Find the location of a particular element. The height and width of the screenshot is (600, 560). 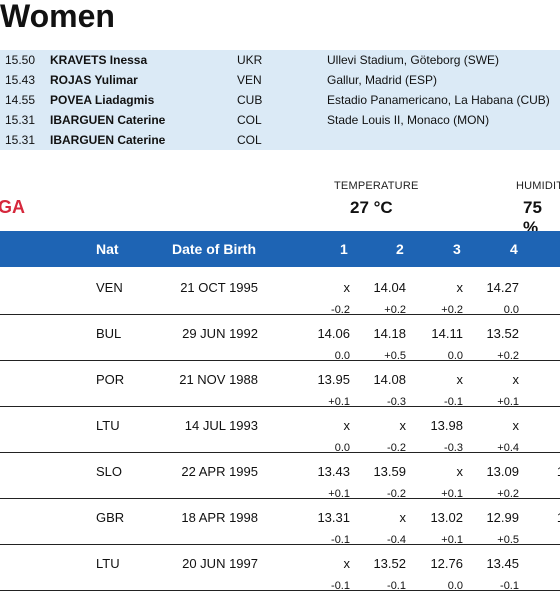

athlete-nat: VEN is located at coordinates (109, 287).